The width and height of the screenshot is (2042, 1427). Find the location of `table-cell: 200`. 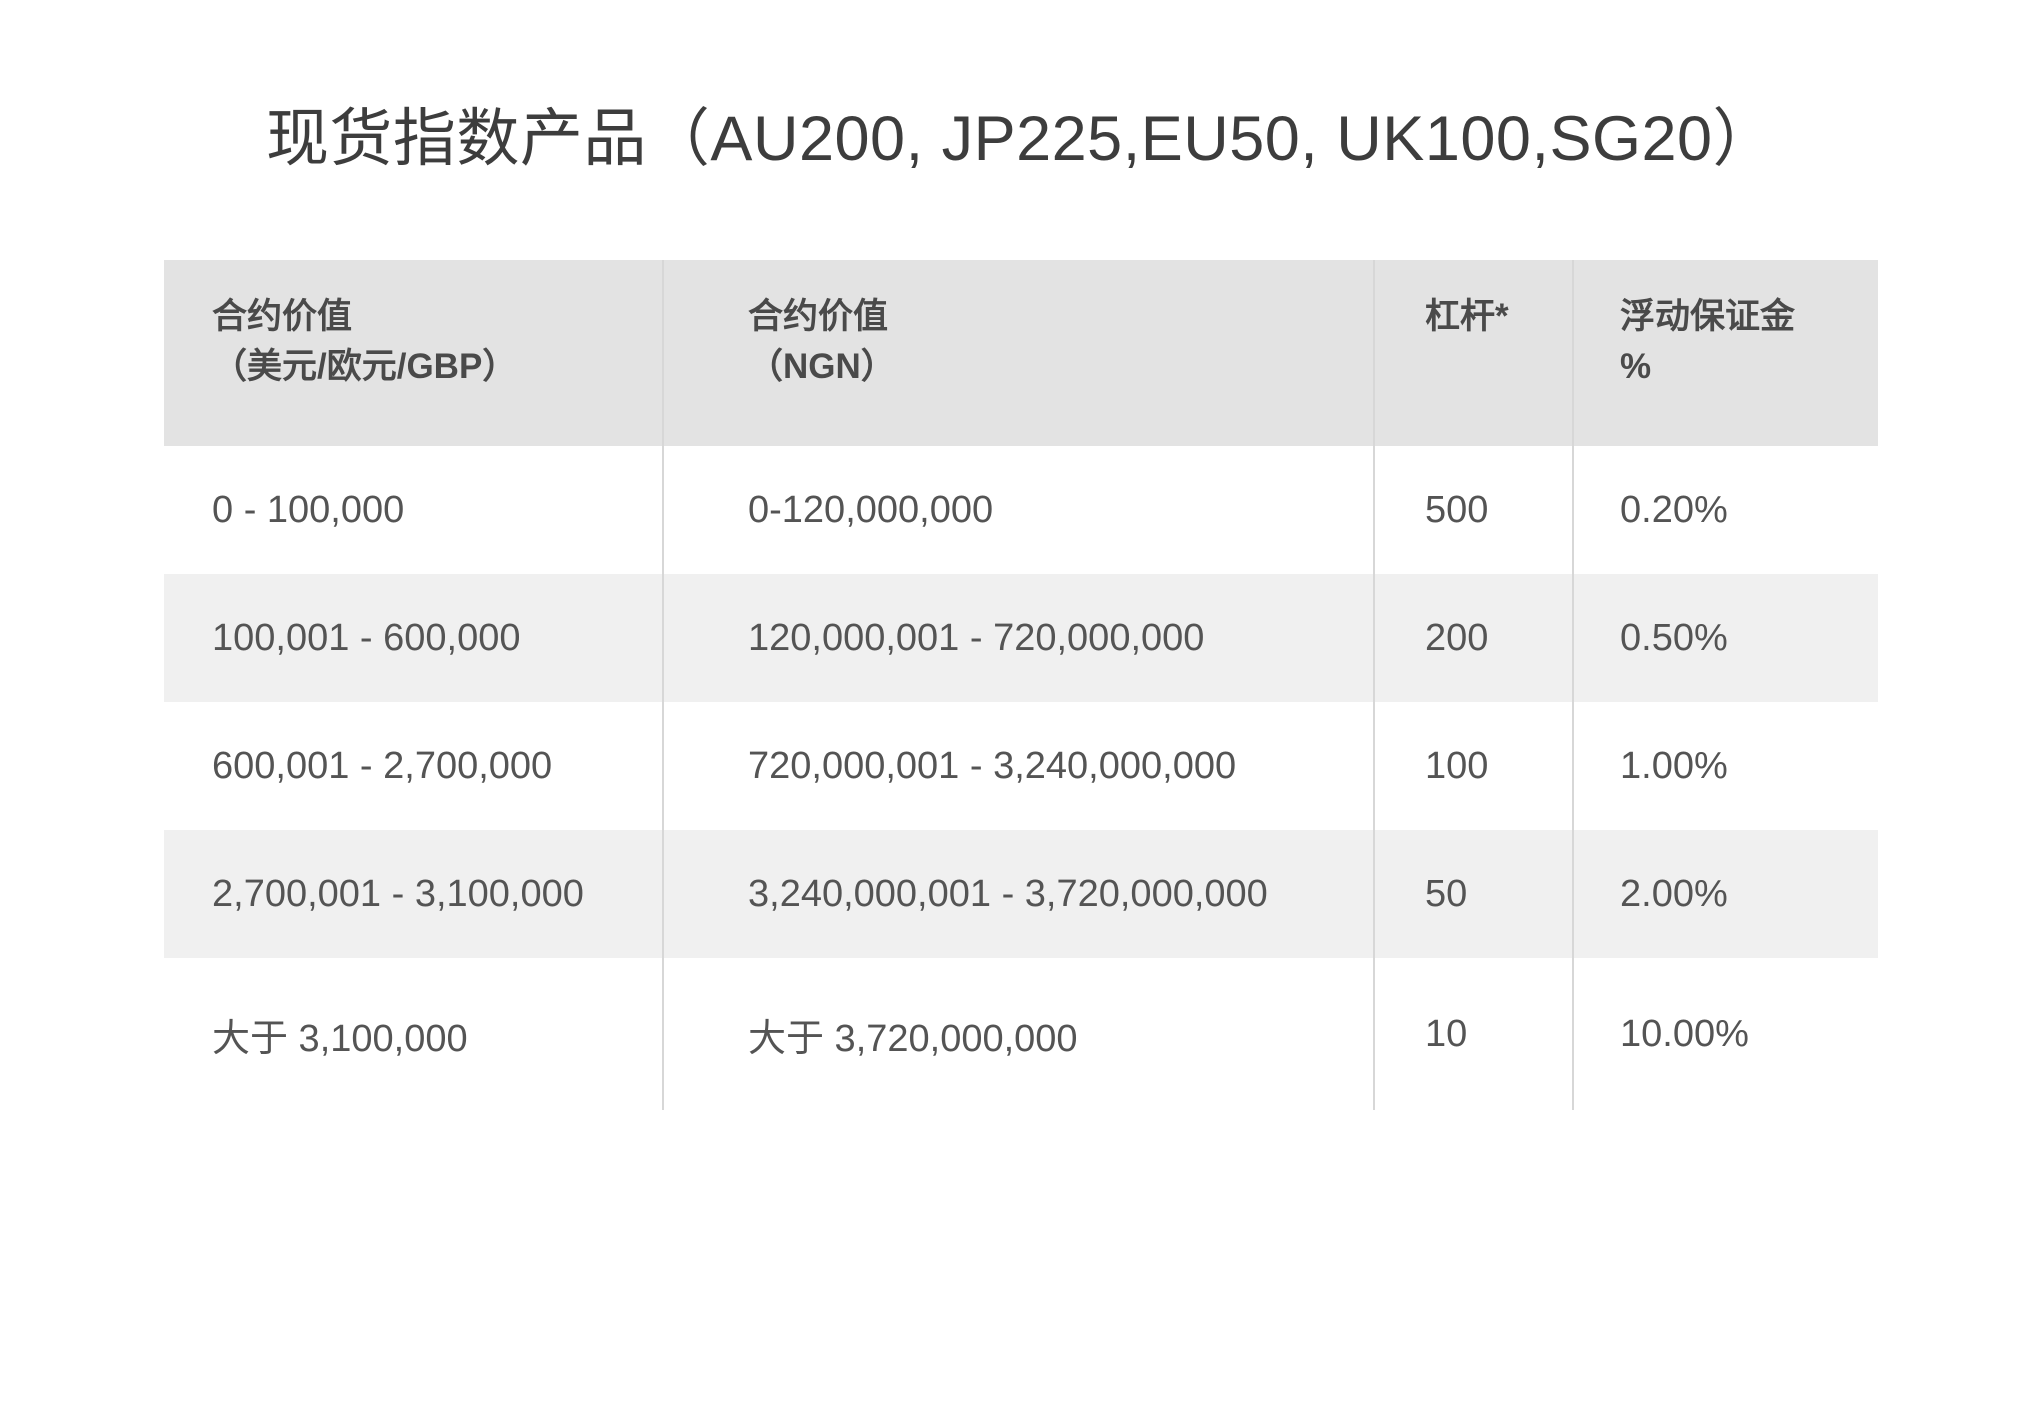

table-cell: 200 is located at coordinates (1474, 638).